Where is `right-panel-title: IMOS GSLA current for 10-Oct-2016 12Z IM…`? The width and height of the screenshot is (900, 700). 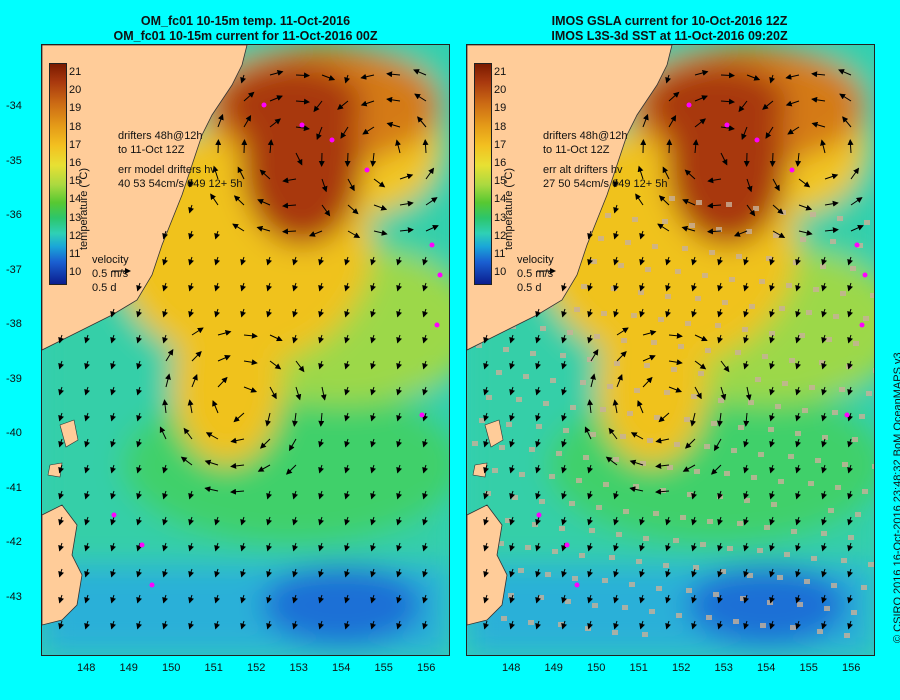
right-panel-title: IMOS GSLA current for 10-Oct-2016 12Z IM… is located at coordinates (669, 29).